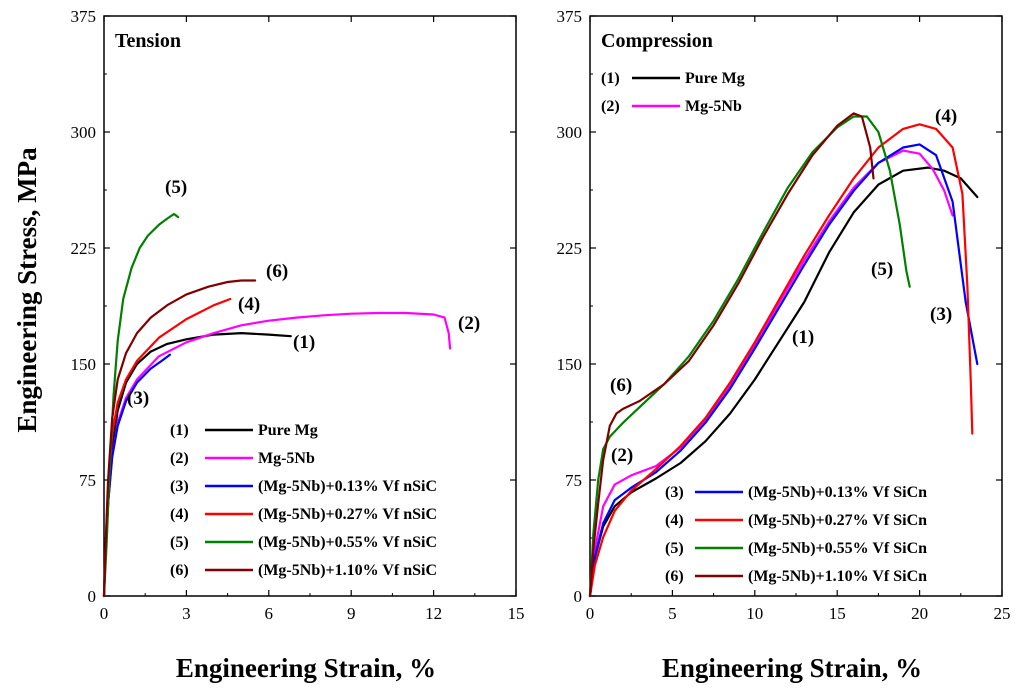  What do you see at coordinates (837, 548) in the screenshot?
I see `legend-text: (Mg-5Nb)+0.55% Vf SiCn` at bounding box center [837, 548].